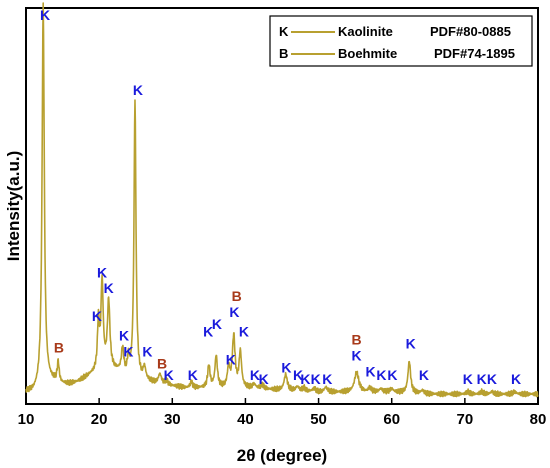 The height and width of the screenshot is (468, 550). What do you see at coordinates (172, 419) in the screenshot?
I see `x-tick-label: 30` at bounding box center [172, 419].